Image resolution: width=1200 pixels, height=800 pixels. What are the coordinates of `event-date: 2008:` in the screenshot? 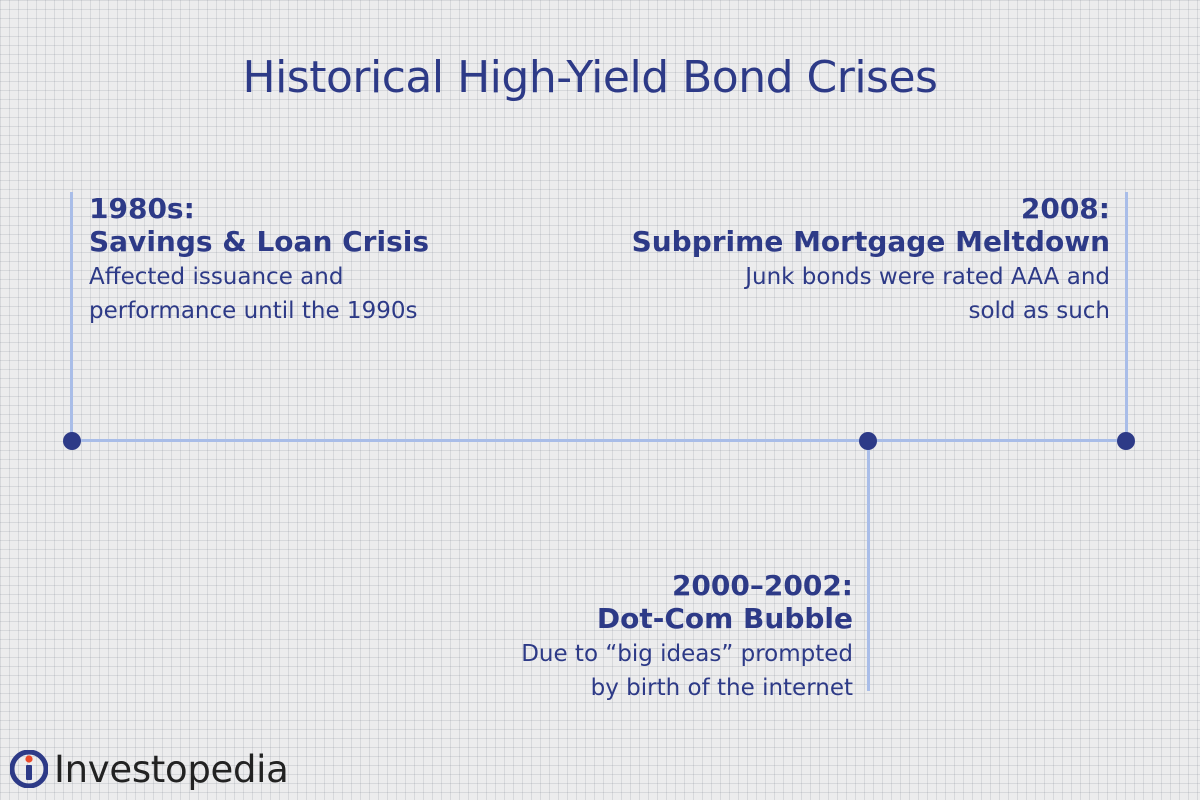 It's located at (1065, 208).